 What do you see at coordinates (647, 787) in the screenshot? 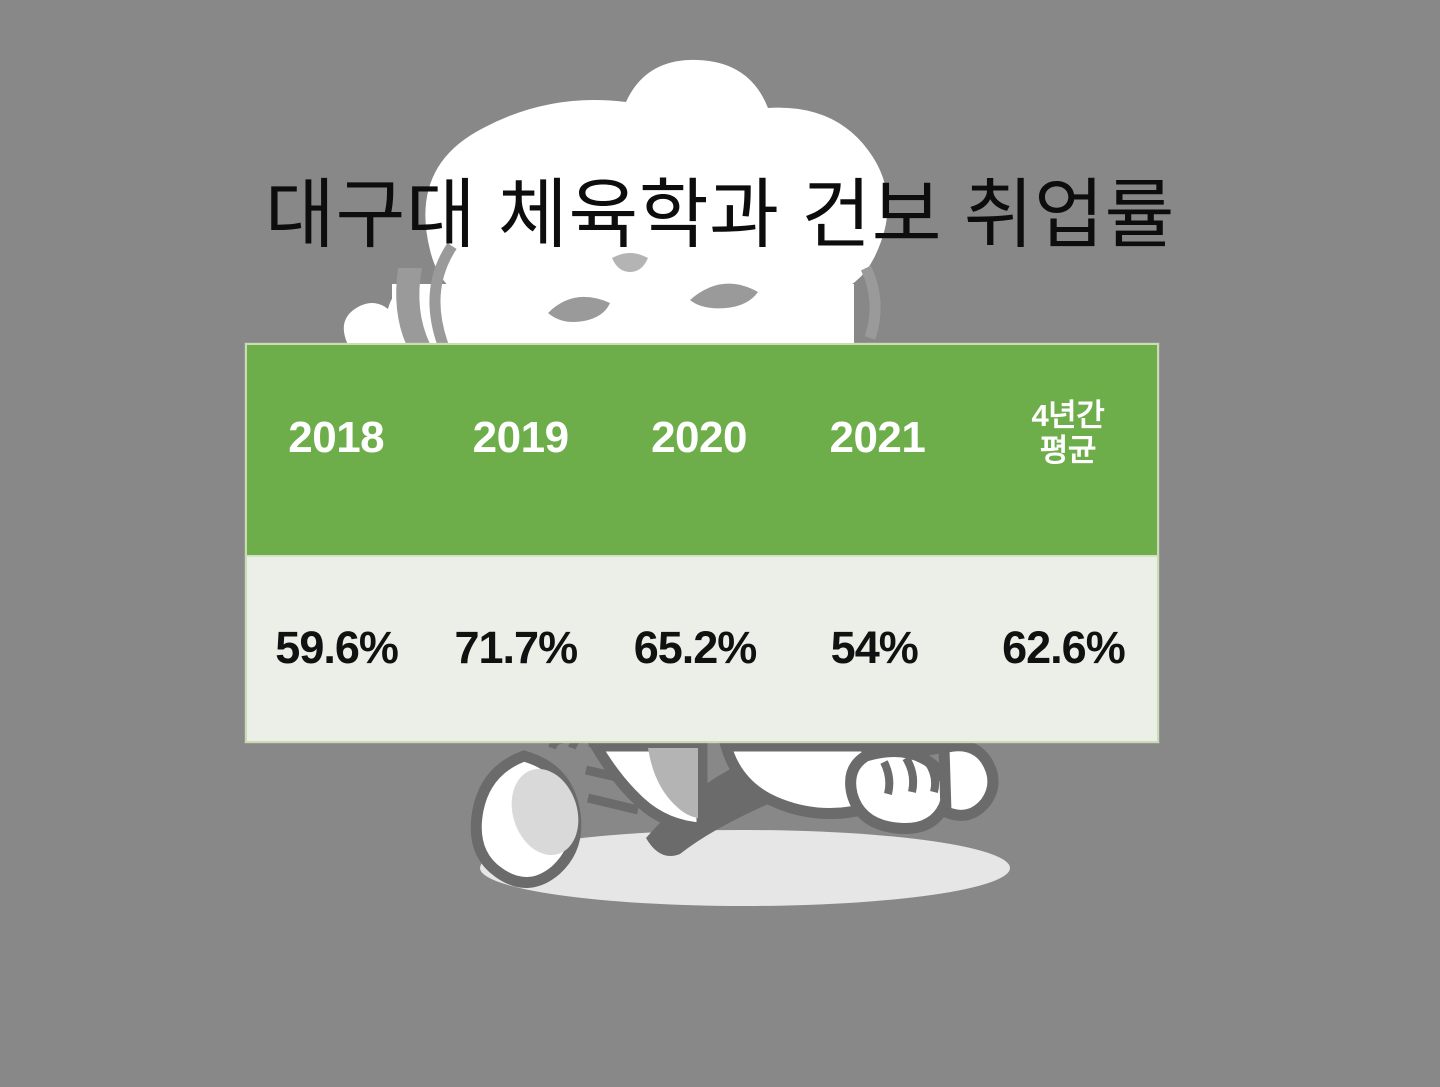
I see `leg-left` at bounding box center [647, 787].